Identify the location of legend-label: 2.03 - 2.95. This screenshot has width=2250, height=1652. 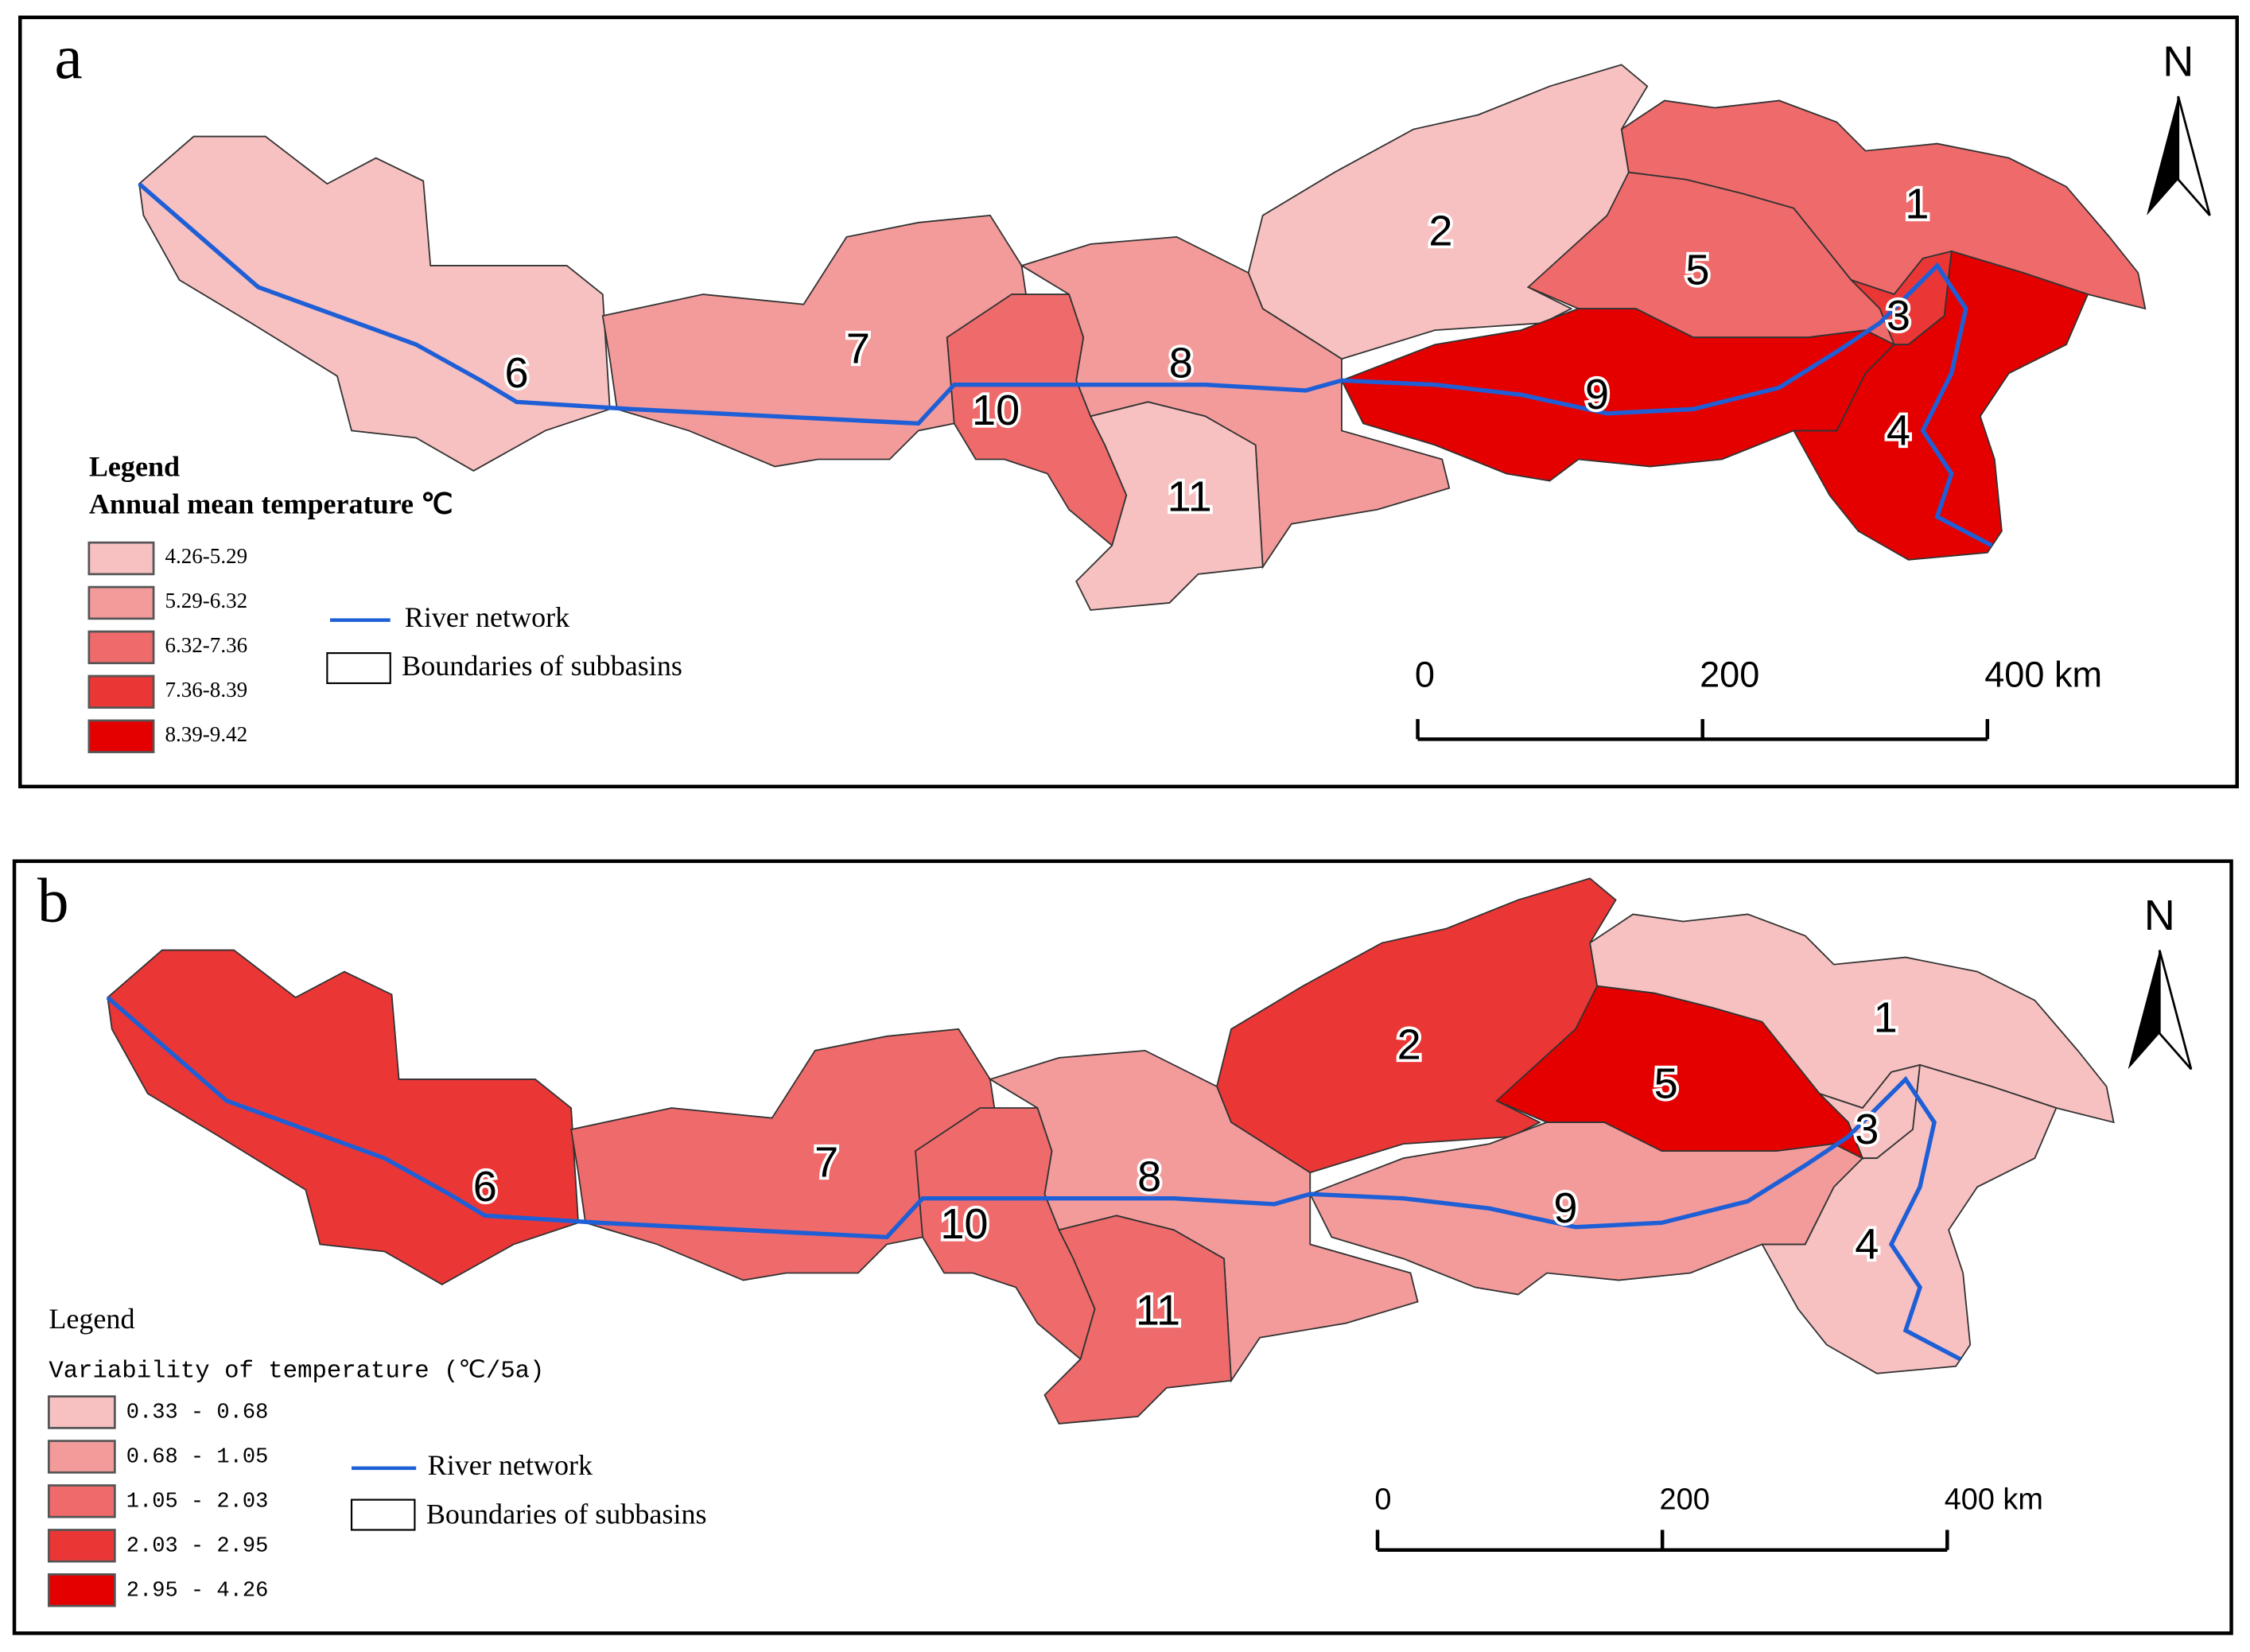
(197, 1546).